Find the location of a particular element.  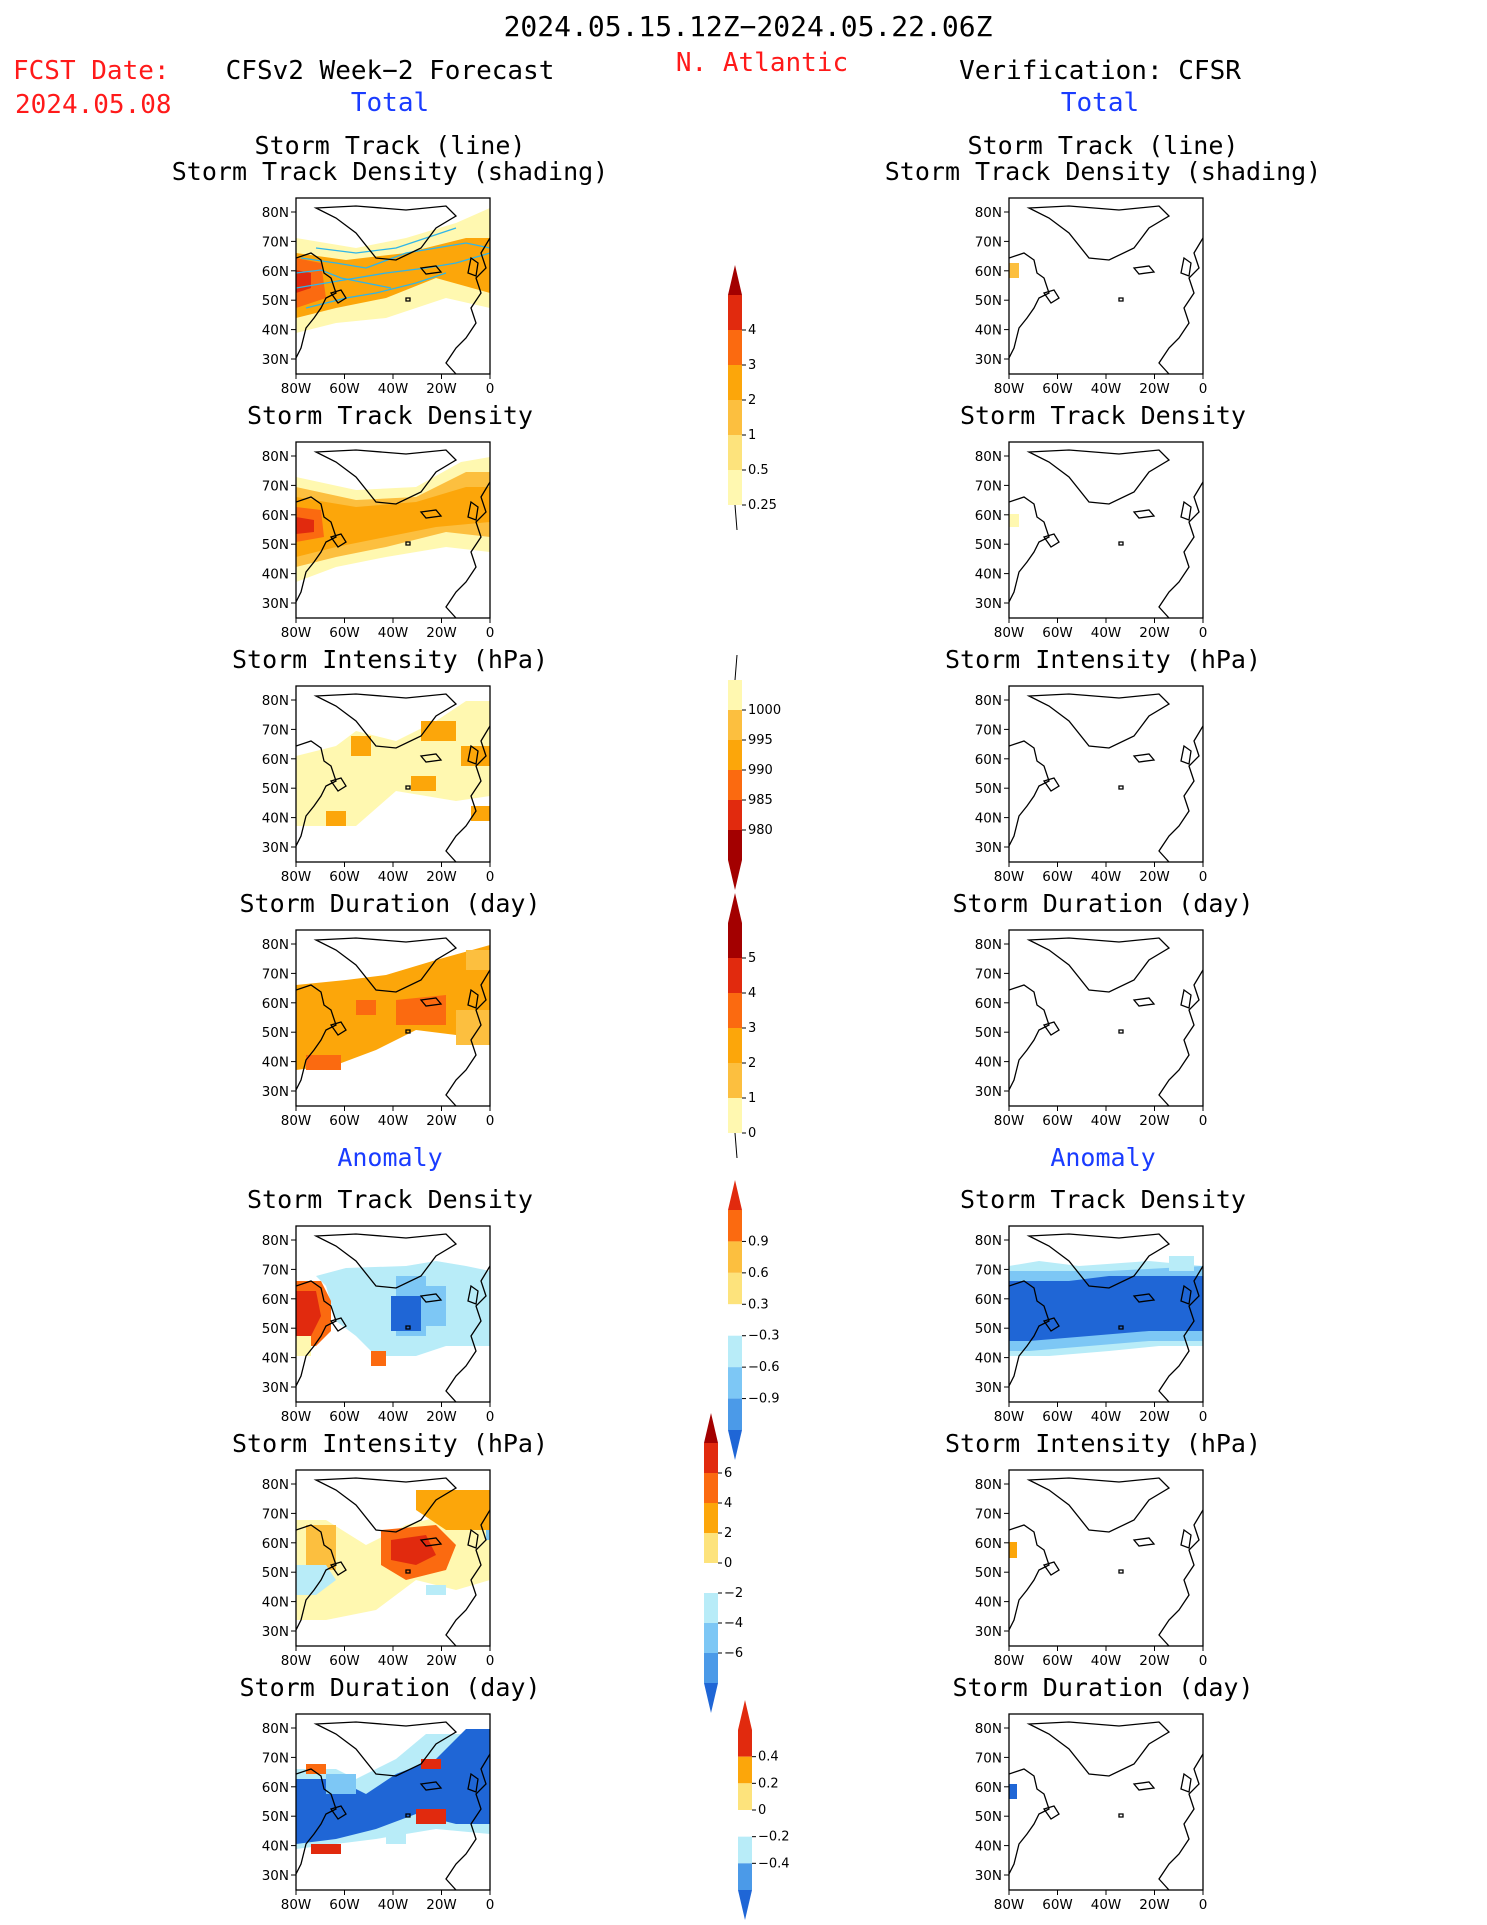

lon-tick-label: 0 is located at coordinates (1203, 1121).